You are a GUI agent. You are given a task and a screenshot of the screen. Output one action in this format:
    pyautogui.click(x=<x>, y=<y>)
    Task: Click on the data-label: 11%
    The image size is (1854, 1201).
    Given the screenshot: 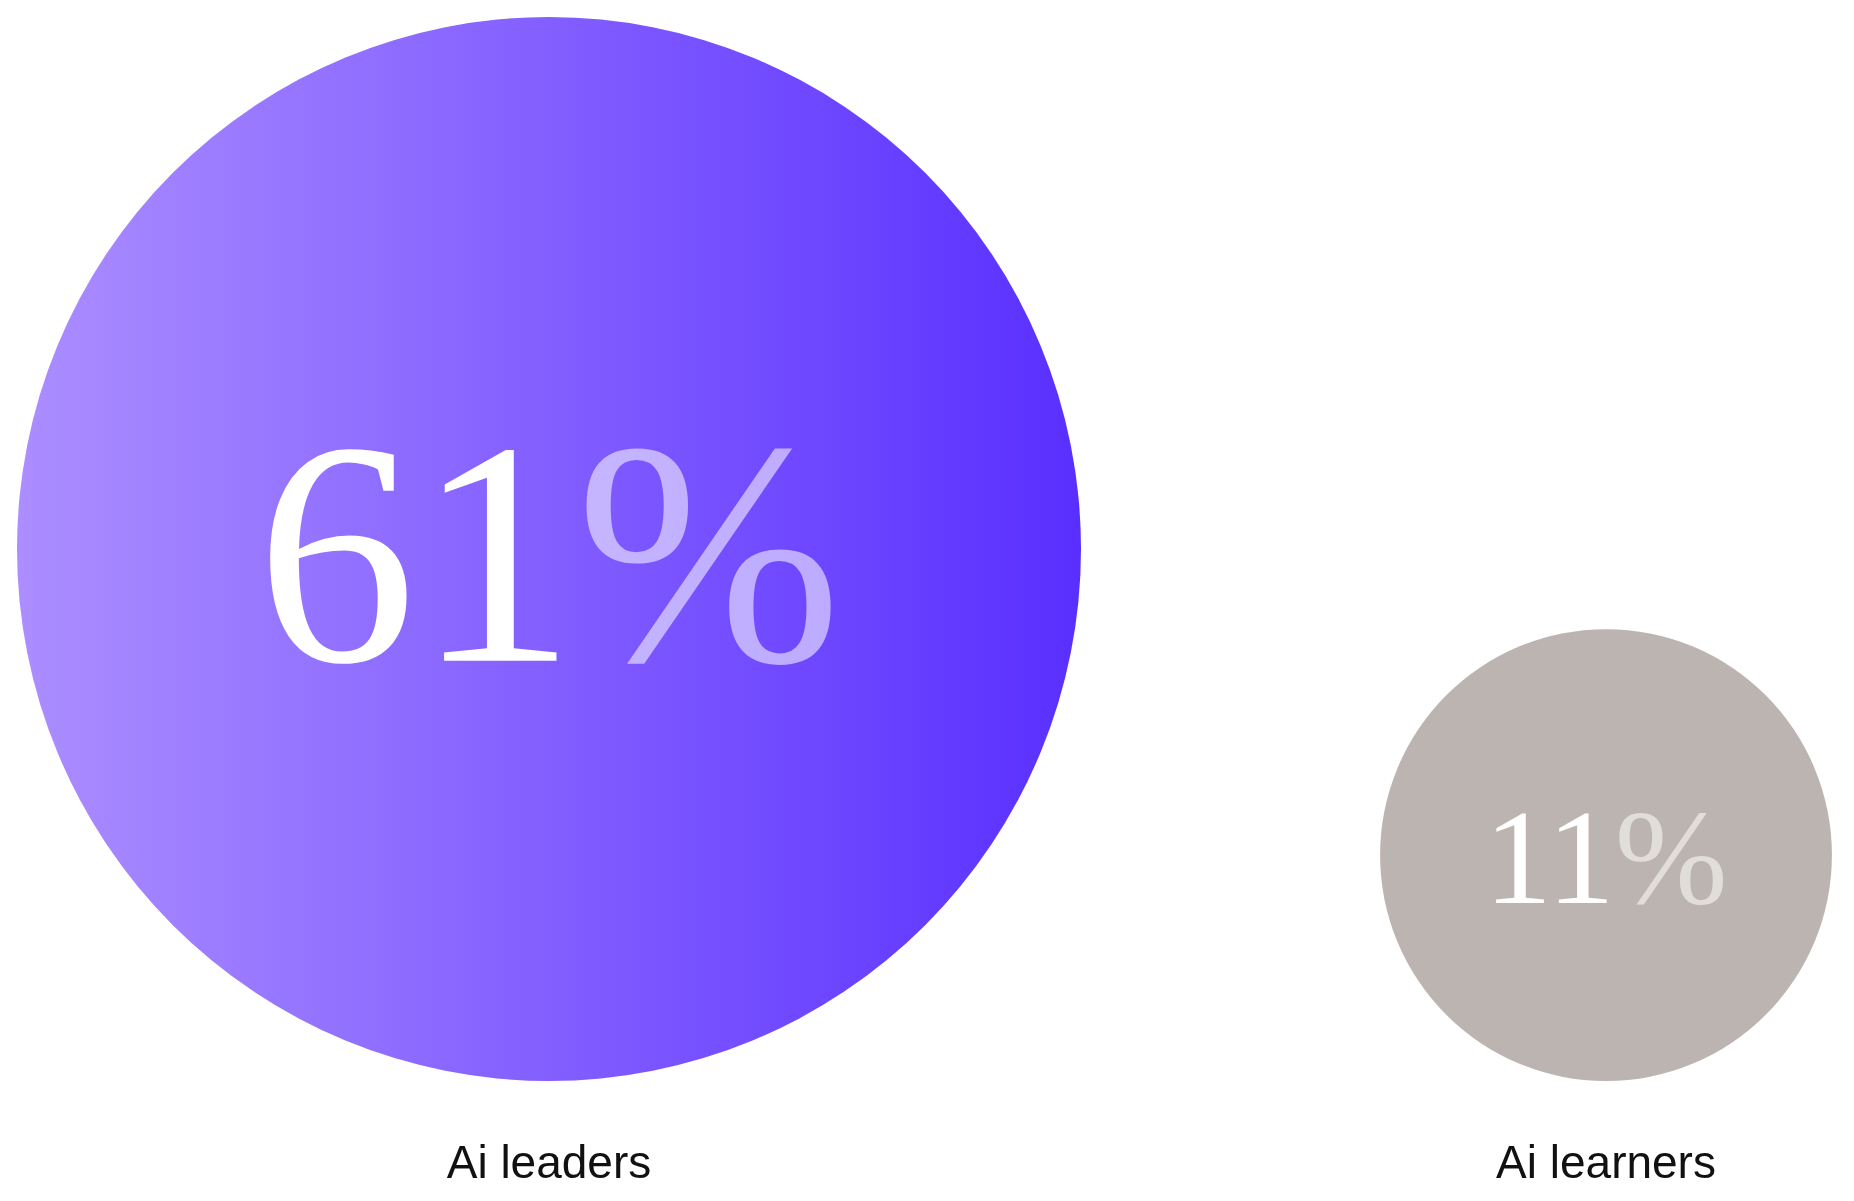 What is the action you would take?
    pyautogui.click(x=1606, y=856)
    